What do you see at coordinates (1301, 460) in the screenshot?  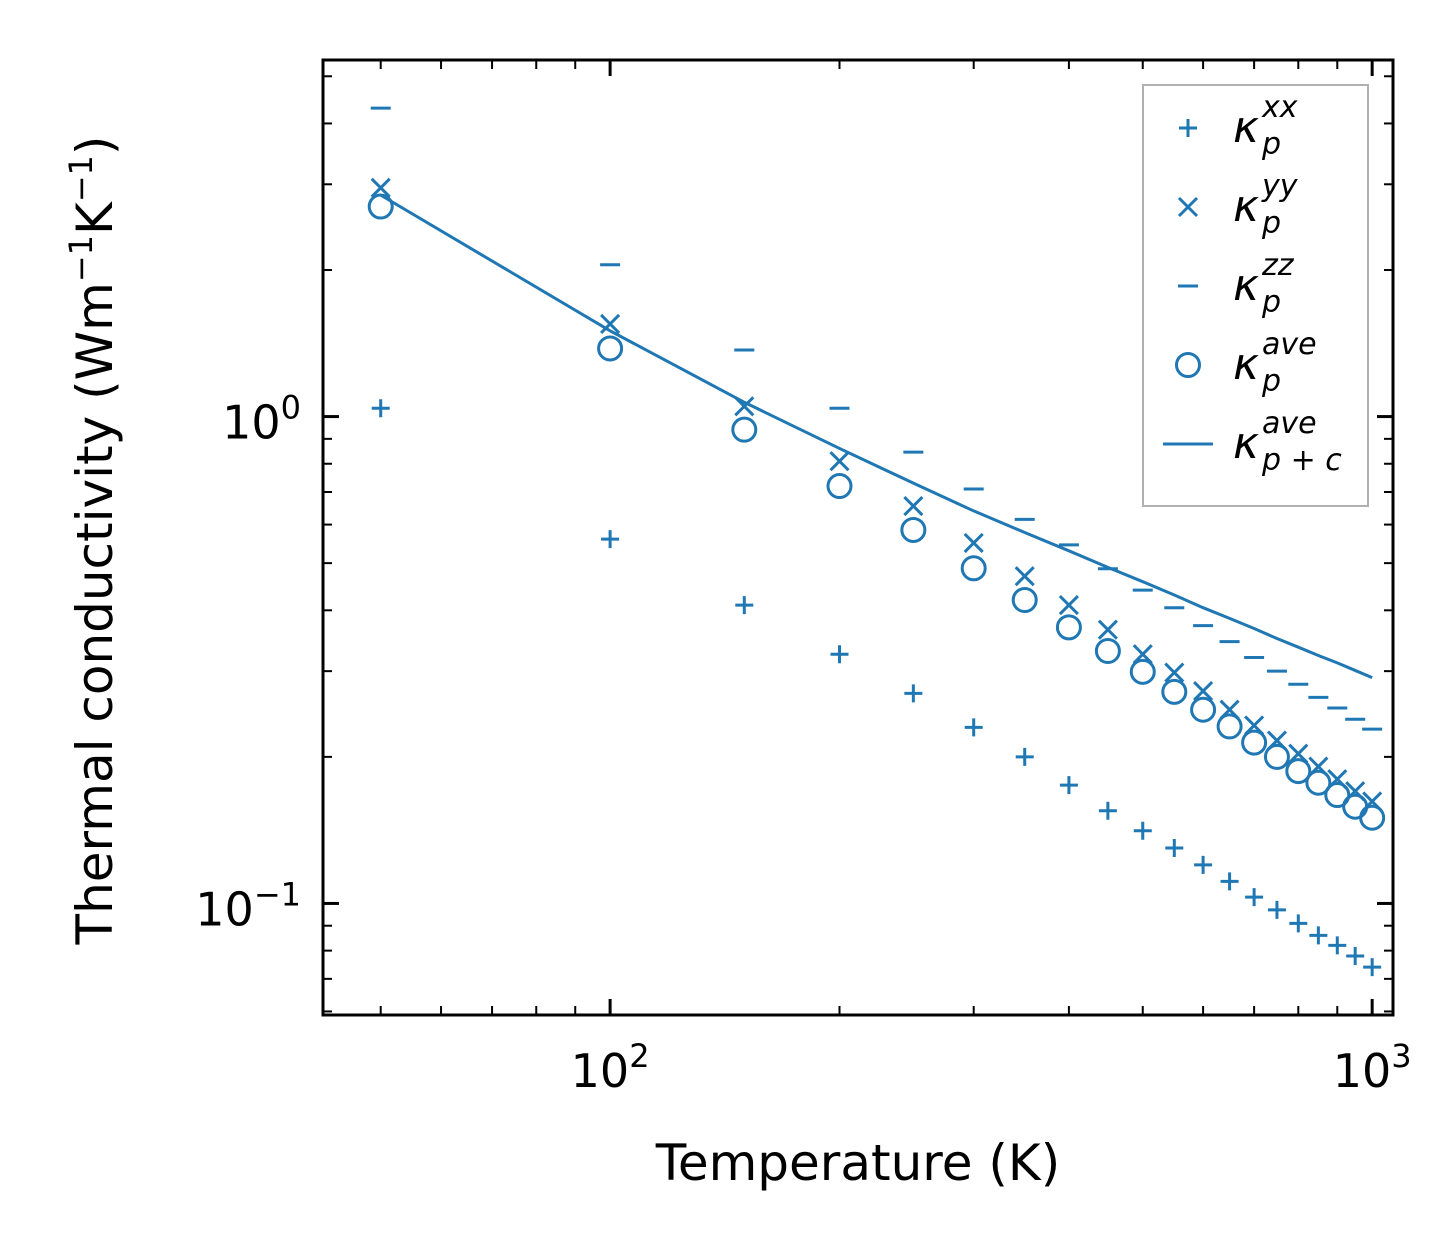 I see `legend-label-subscript: p + c` at bounding box center [1301, 460].